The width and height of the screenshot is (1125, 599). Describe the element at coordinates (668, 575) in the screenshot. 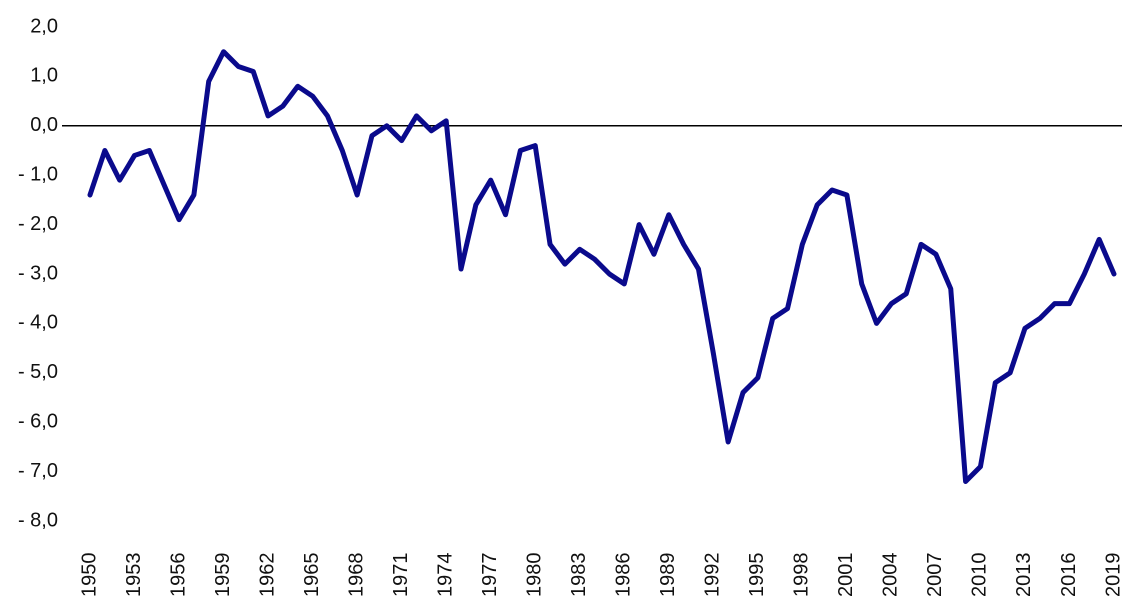

I see `x-tick-label: 1989` at that location.